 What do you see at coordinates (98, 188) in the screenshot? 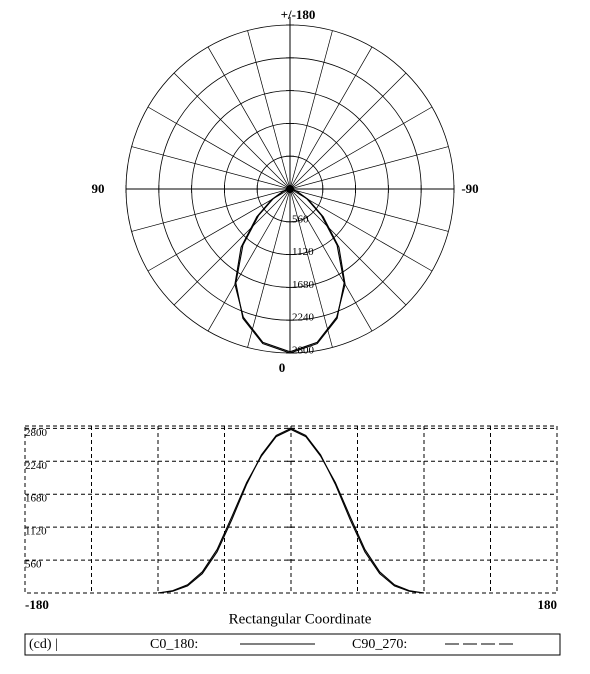
I see `polar-left-label: 90` at bounding box center [98, 188].